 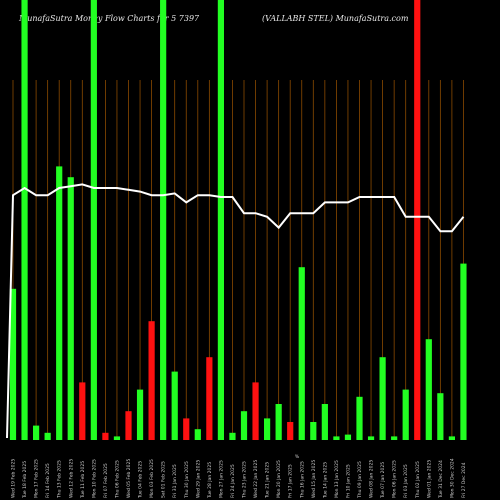 What do you see at coordinates (14, 478) in the screenshot?
I see `x-tick-label: Wed 19 Feb 2025` at bounding box center [14, 478].